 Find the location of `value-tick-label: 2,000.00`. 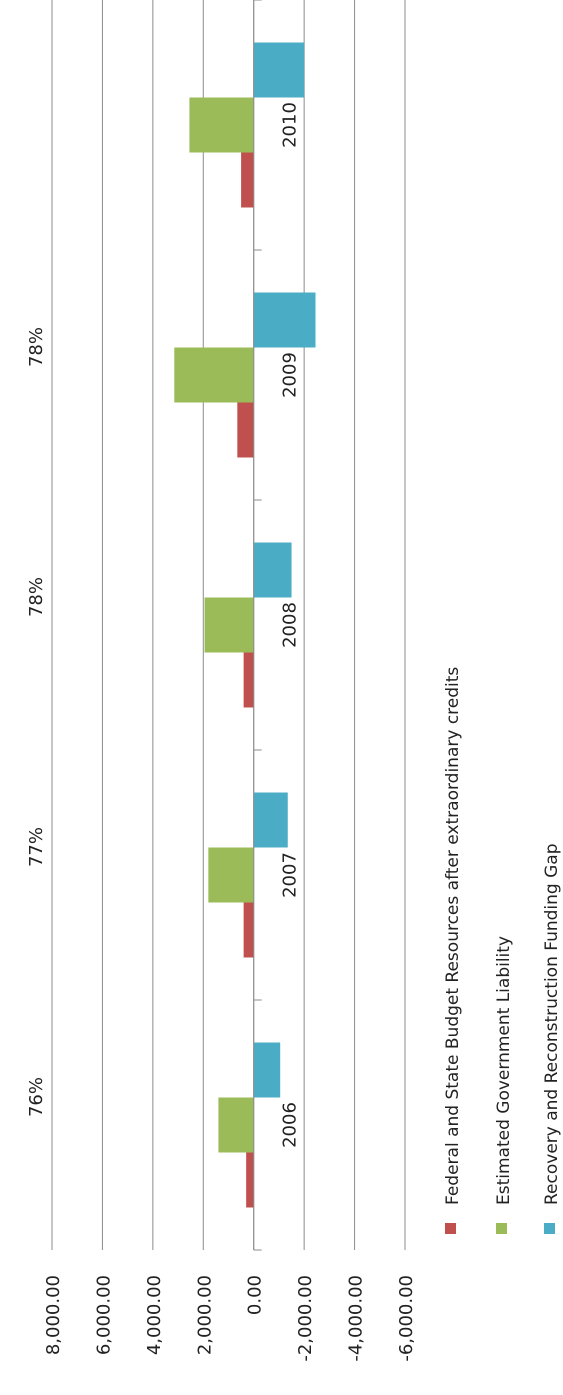

value-tick-label: 2,000.00 is located at coordinates (204, 1315).